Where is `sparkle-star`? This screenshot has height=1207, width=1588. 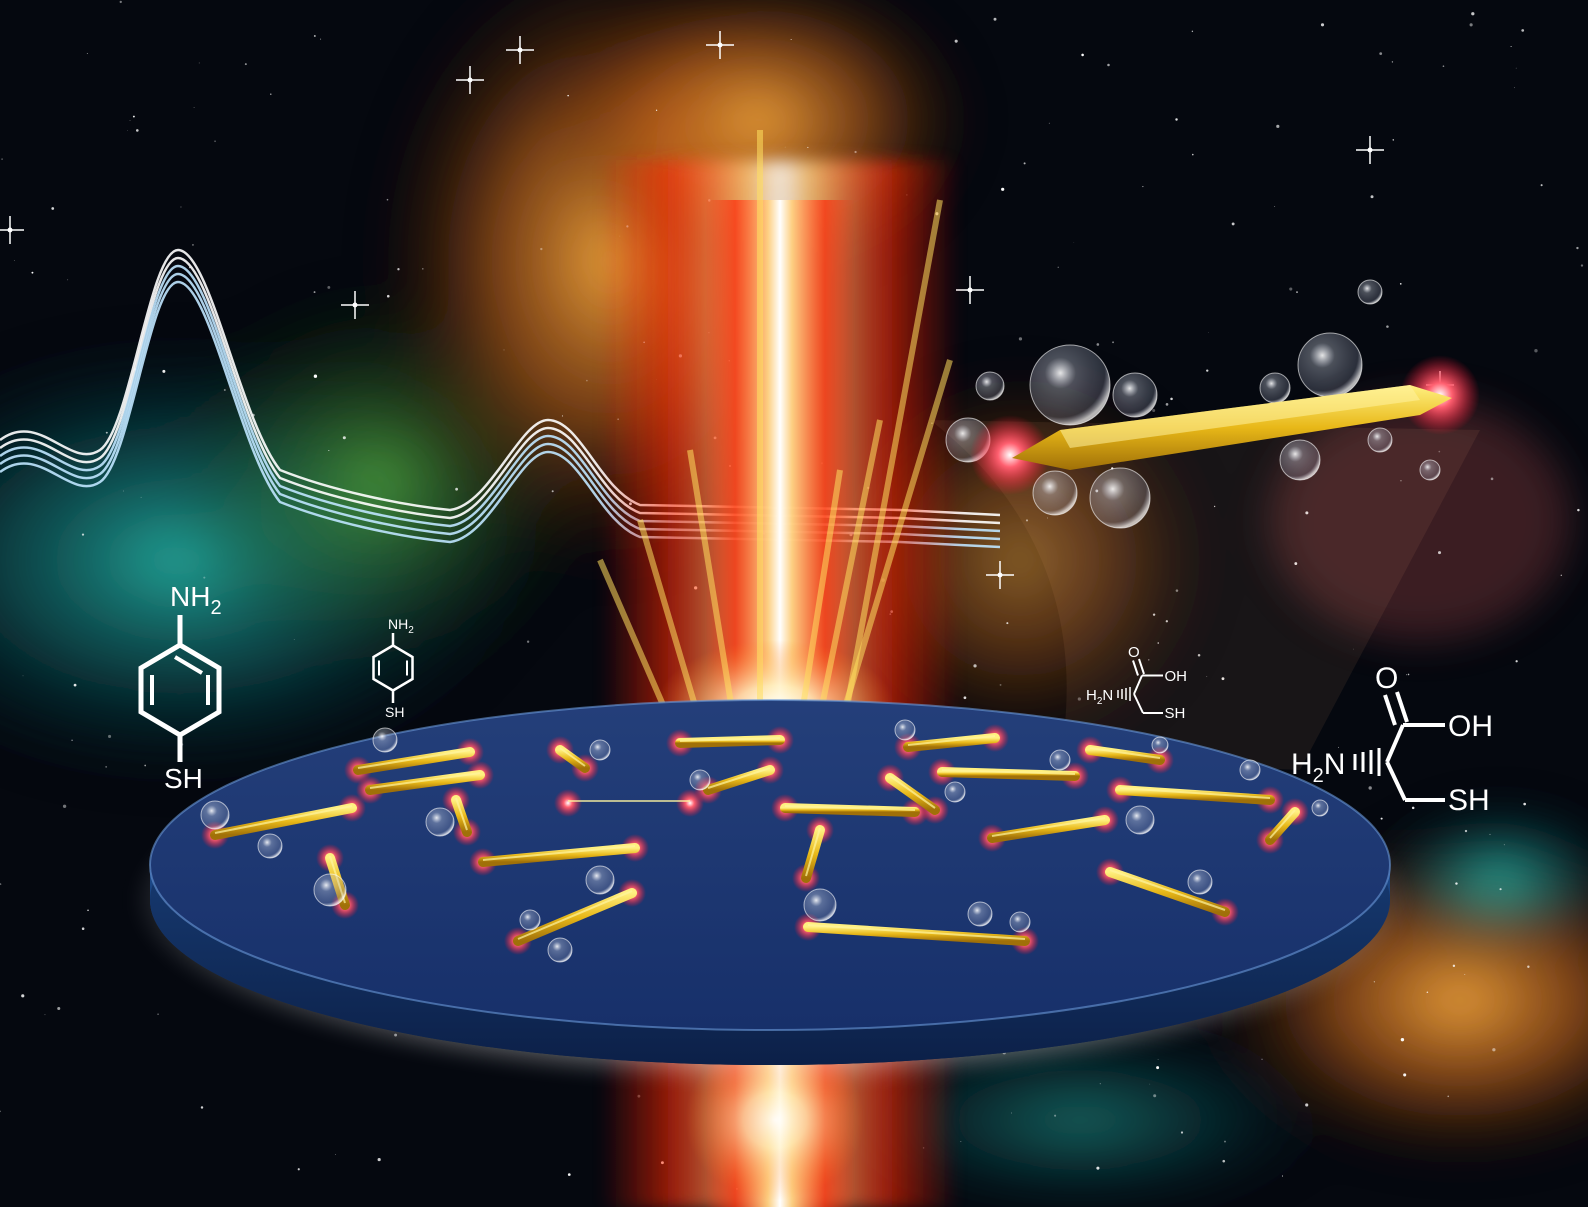
sparkle-star is located at coordinates (12, 230).